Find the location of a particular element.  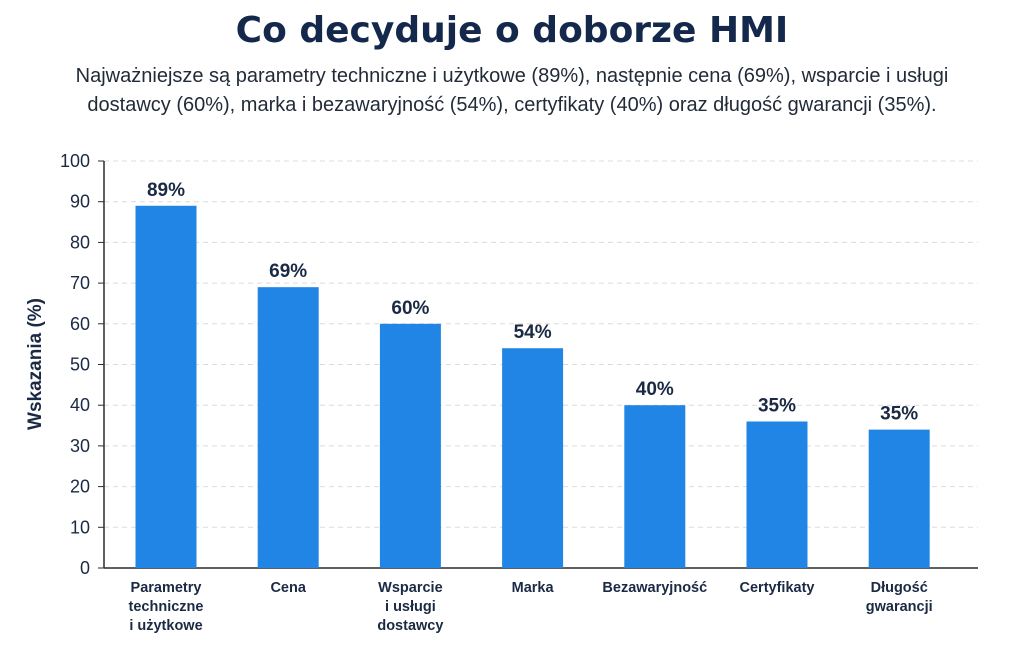

x-tick-label: Bezawaryjność is located at coordinates (654, 588).